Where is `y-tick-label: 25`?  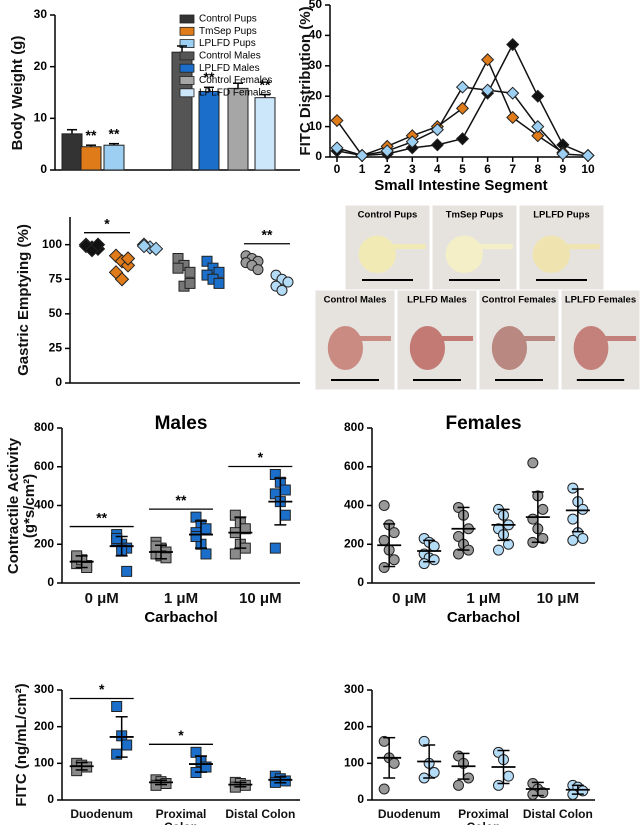 y-tick-label: 25 is located at coordinates (56, 348).